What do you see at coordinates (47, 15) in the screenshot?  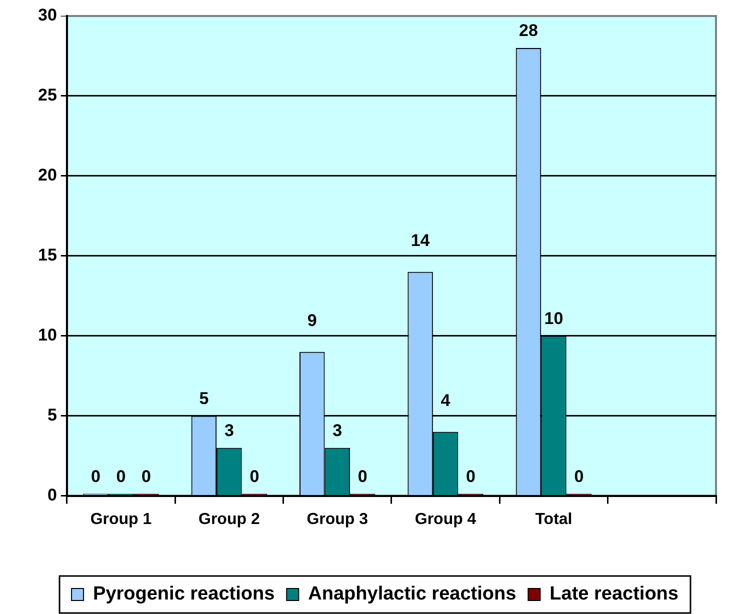 I see `y-tick-label: 30` at bounding box center [47, 15].